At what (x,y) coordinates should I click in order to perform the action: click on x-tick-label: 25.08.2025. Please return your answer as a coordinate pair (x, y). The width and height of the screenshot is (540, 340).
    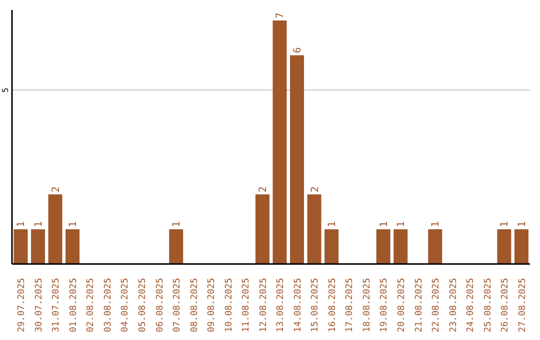
    Looking at the image, I should click on (488, 305).